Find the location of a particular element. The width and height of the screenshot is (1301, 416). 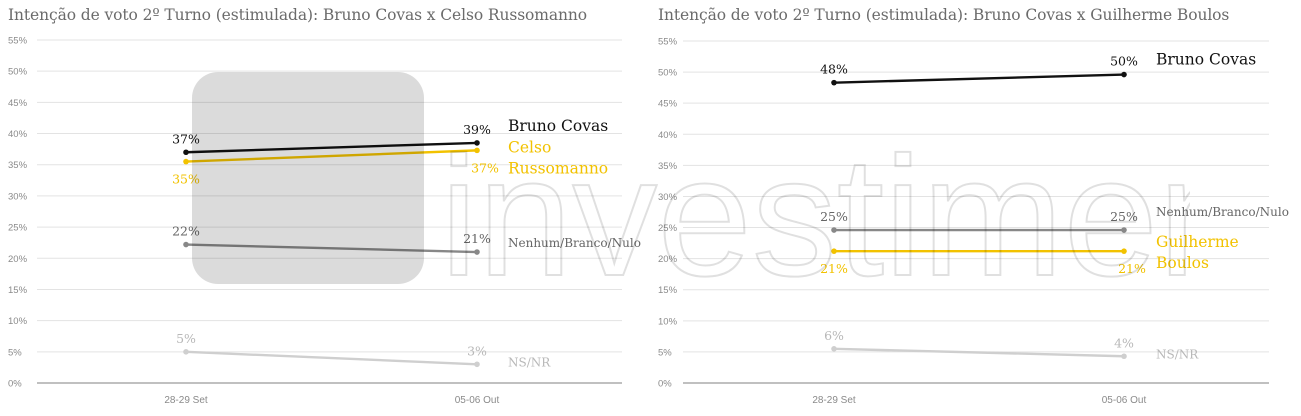

series-celso-russomanno: 35% 37% Celso Russomanno is located at coordinates (390, 162).